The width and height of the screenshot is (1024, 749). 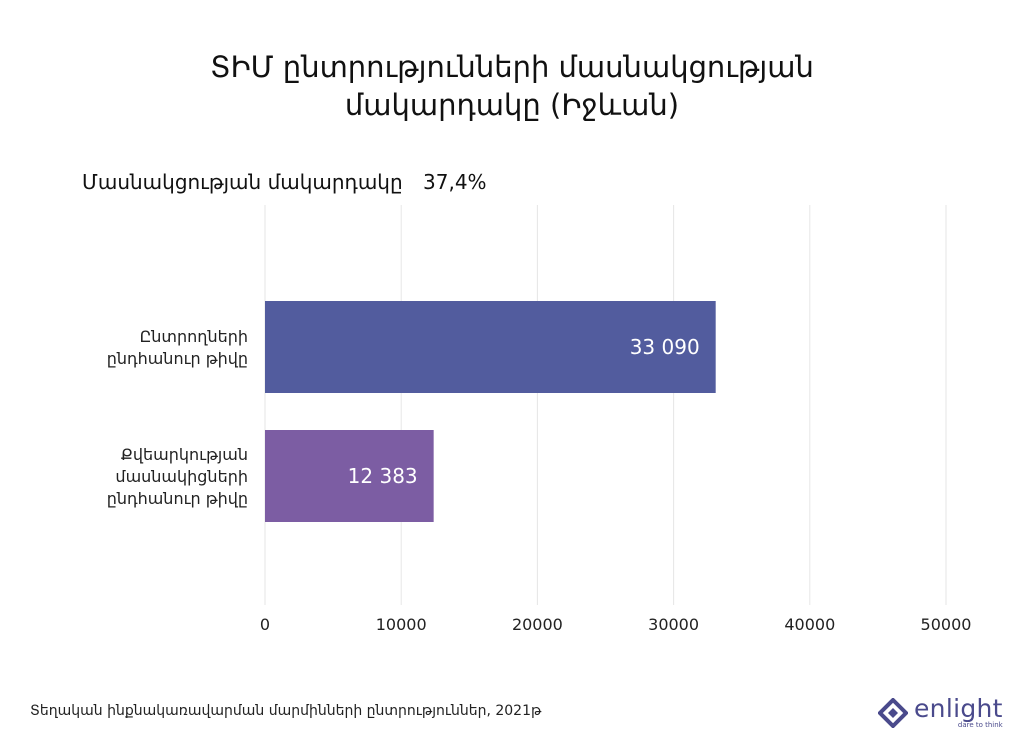 What do you see at coordinates (946, 624) in the screenshot?
I see `x-tick-label: 50000` at bounding box center [946, 624].